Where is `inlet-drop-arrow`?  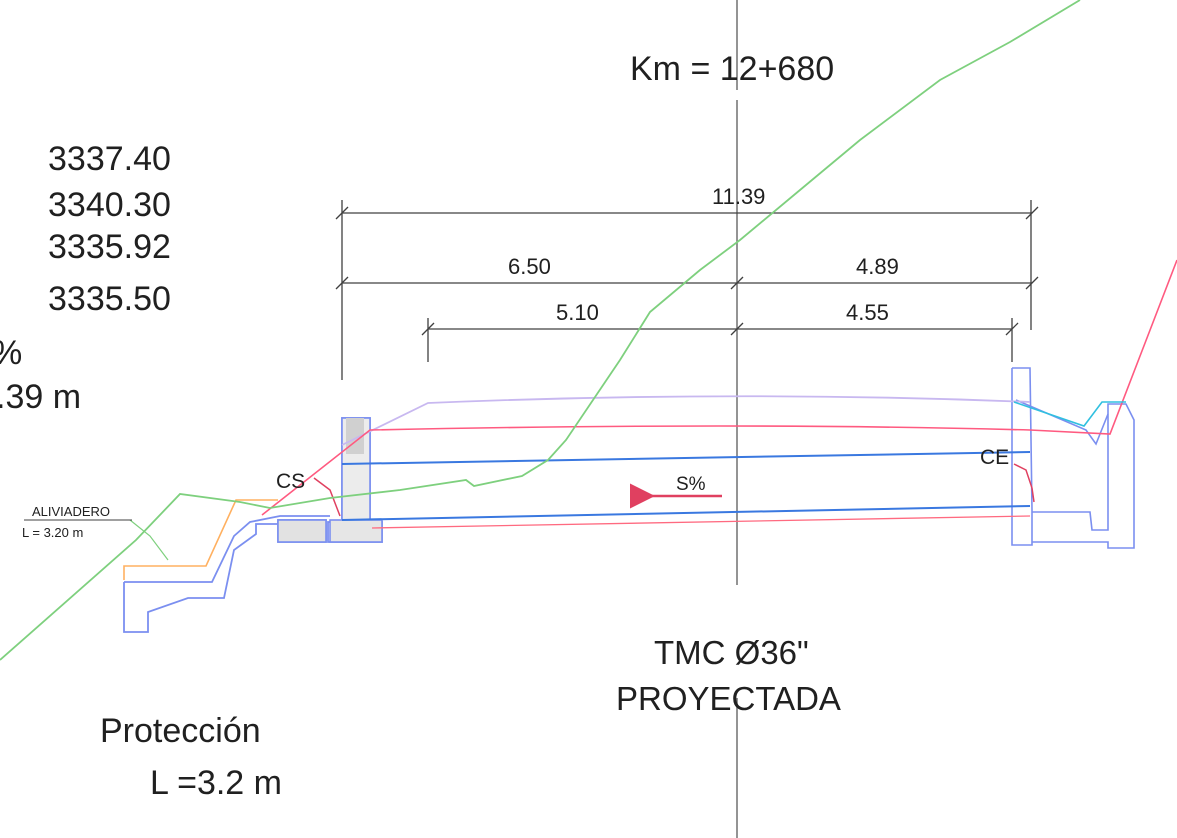 inlet-drop-arrow is located at coordinates (1024, 483).